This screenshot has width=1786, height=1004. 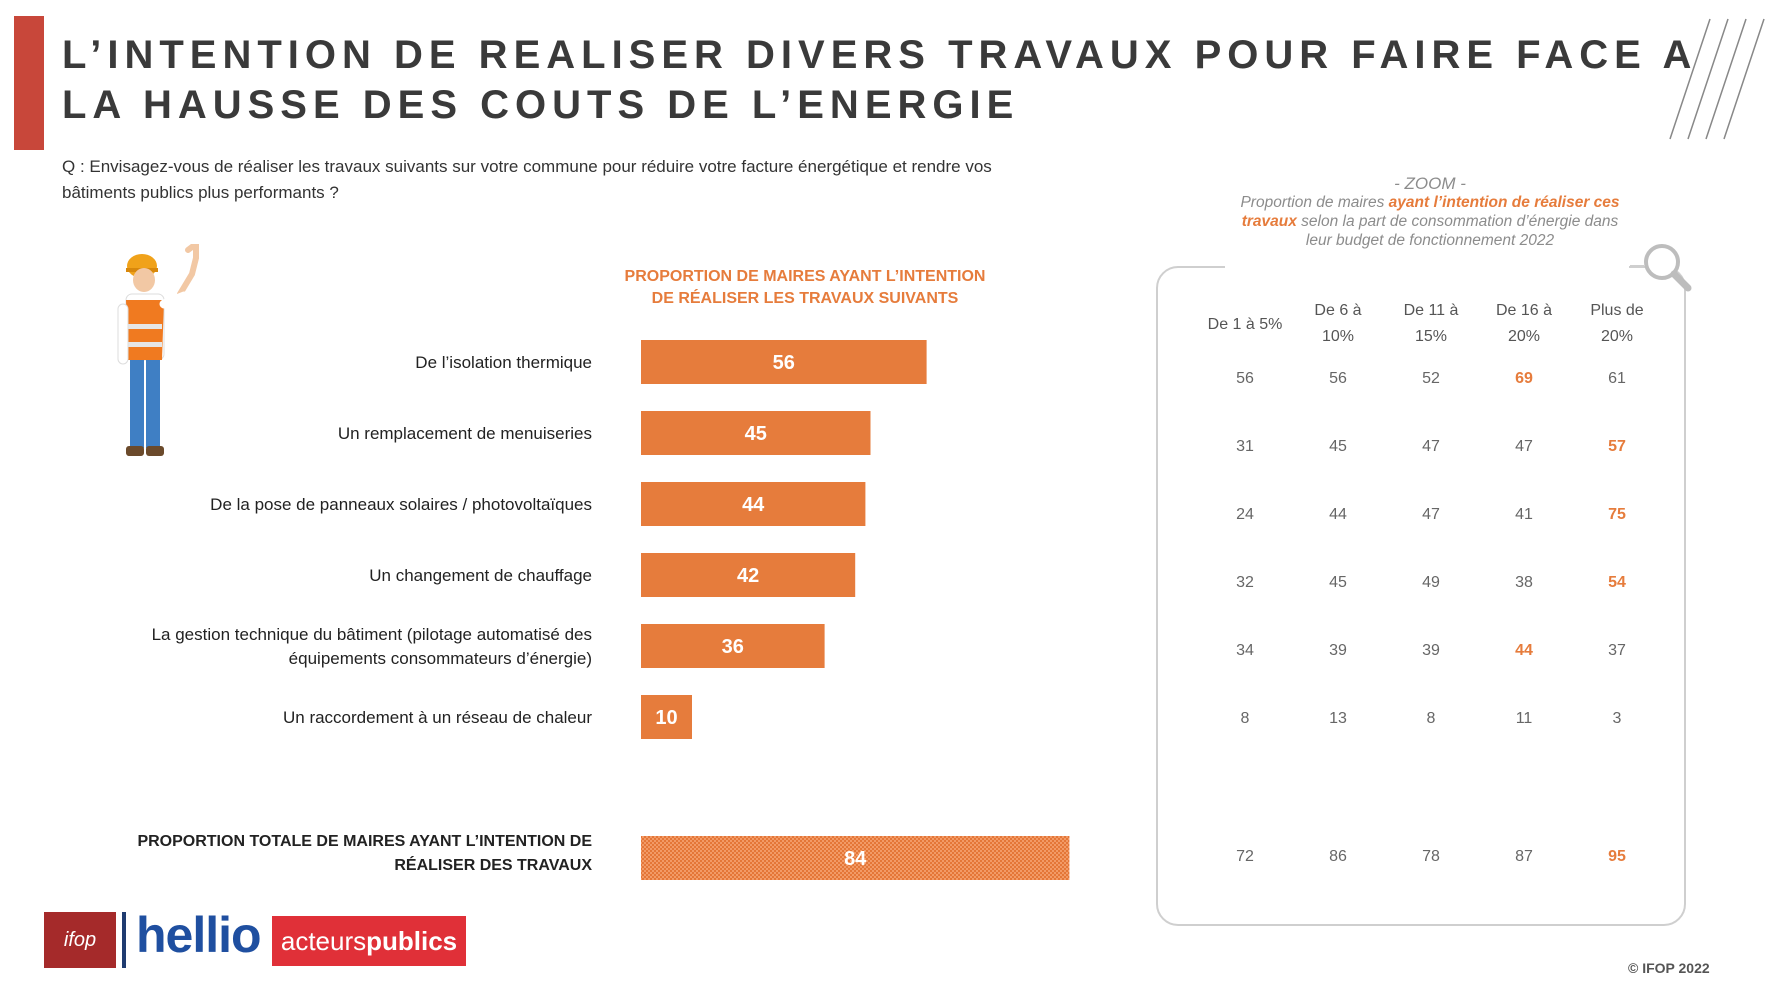 I want to click on hellio-logo: hellio, so click(x=199, y=935).